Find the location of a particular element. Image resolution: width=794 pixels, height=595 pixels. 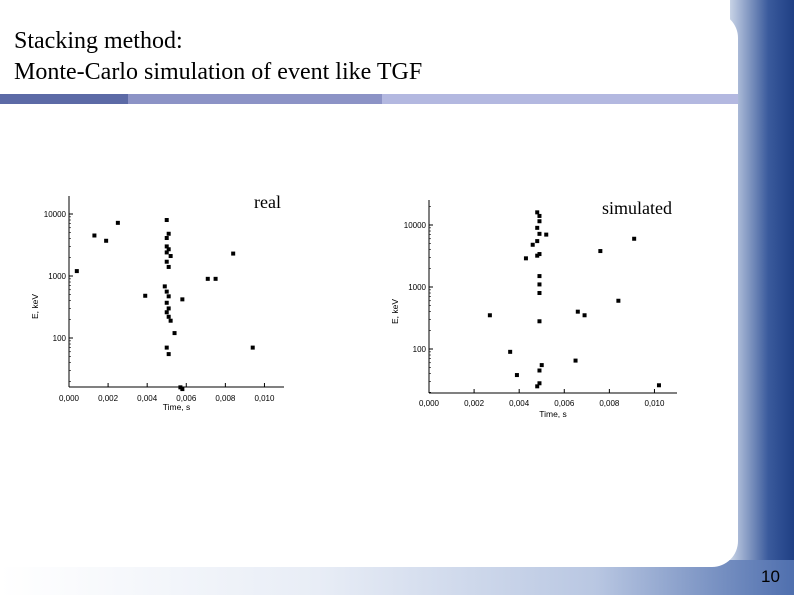

slide-background-right is located at coordinates (762, 297).